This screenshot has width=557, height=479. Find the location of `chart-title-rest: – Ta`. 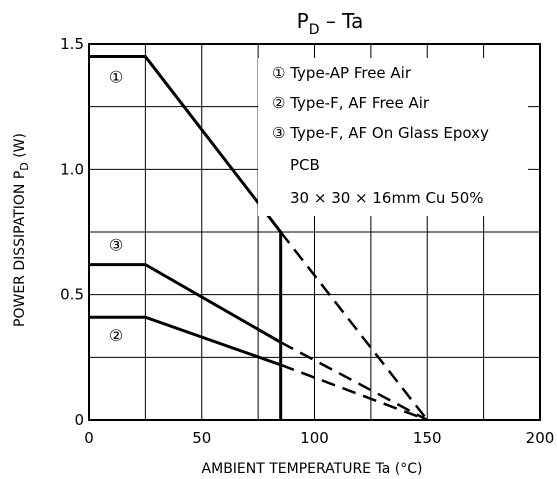

chart-title-rest: – Ta is located at coordinates (341, 21).